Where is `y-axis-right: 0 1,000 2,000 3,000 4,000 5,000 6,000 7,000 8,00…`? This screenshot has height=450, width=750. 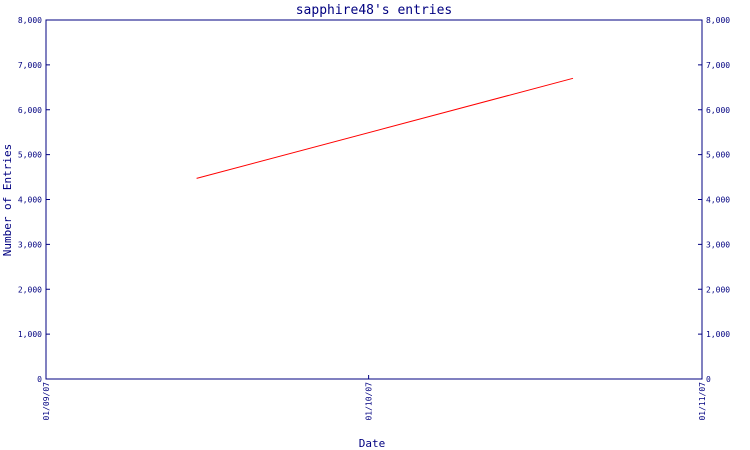
y-axis-right: 0 1,000 2,000 3,000 4,000 5,000 6,000 7,000 8,00… is located at coordinates (714, 200).